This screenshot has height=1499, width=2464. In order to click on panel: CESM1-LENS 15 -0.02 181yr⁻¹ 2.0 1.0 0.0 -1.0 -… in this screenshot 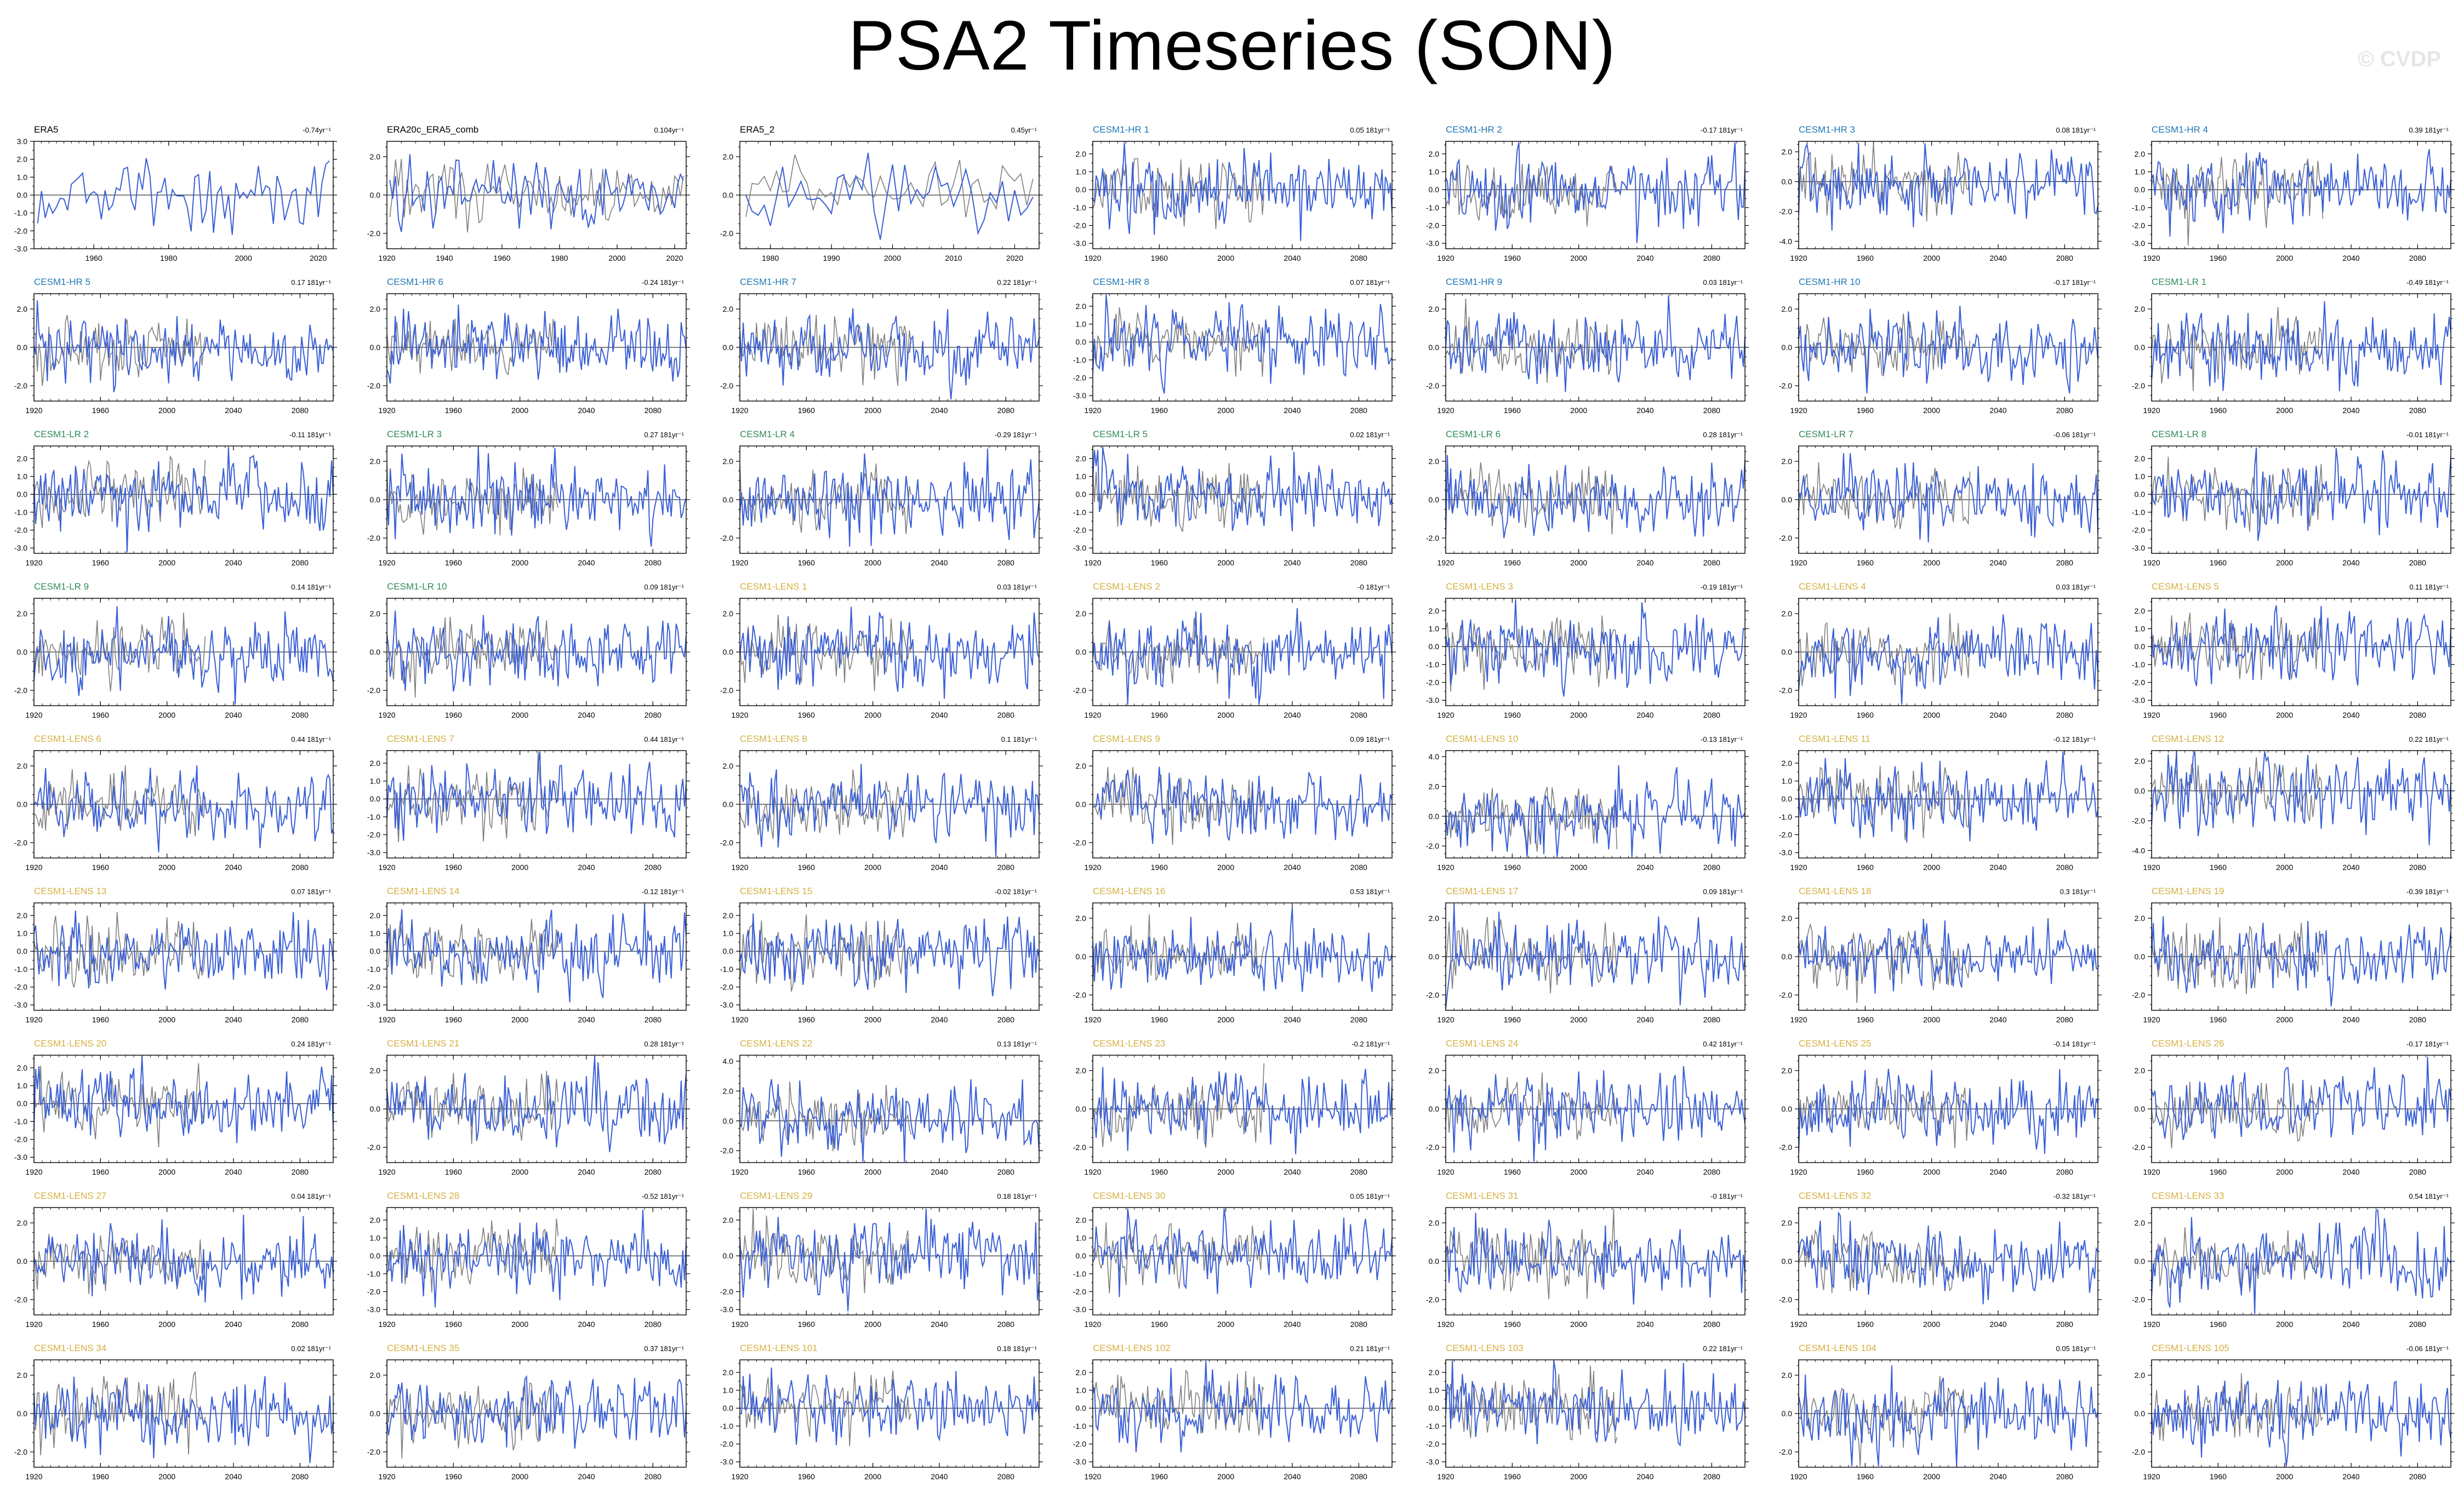, I will do `click(882, 955)`.